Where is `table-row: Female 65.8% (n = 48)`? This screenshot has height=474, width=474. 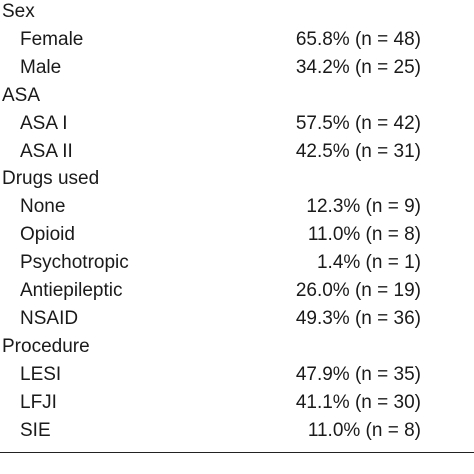 table-row: Female 65.8% (n = 48) is located at coordinates (220, 40).